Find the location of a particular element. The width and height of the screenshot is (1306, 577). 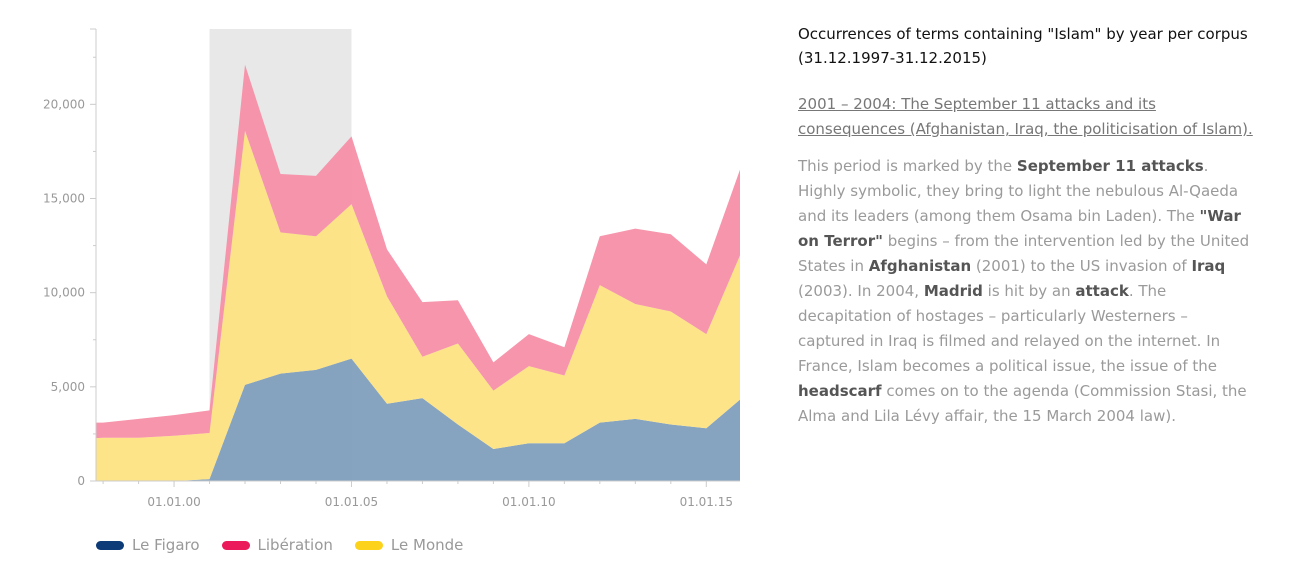

legend-item-le-monde: Le Monde is located at coordinates (409, 545).